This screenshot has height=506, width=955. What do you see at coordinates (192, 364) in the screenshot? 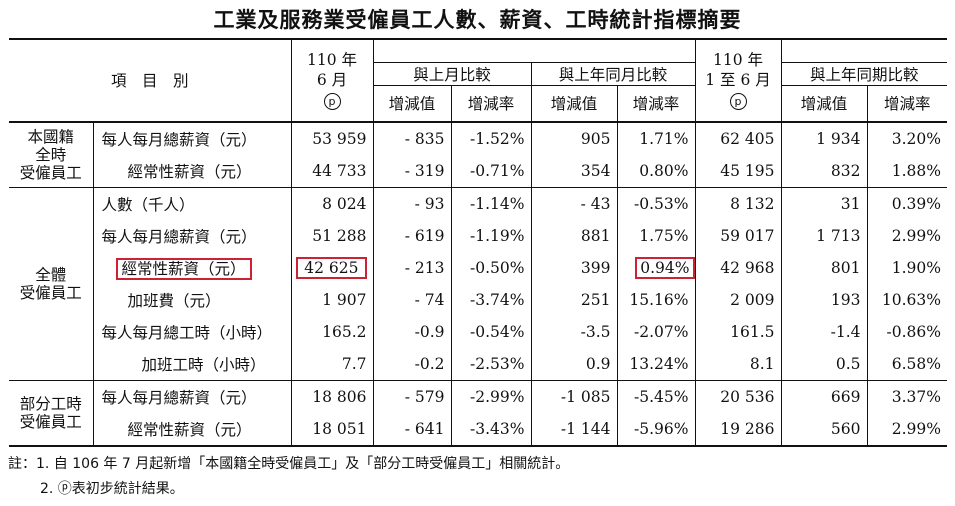
I see `row-item-label: 加班工時（小時）` at bounding box center [192, 364].